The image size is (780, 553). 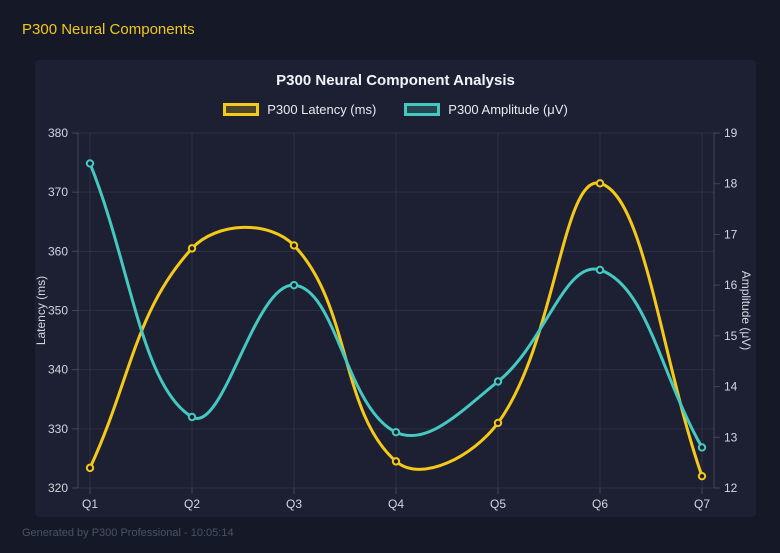 I want to click on right-axis-tick: 12, so click(x=731, y=488).